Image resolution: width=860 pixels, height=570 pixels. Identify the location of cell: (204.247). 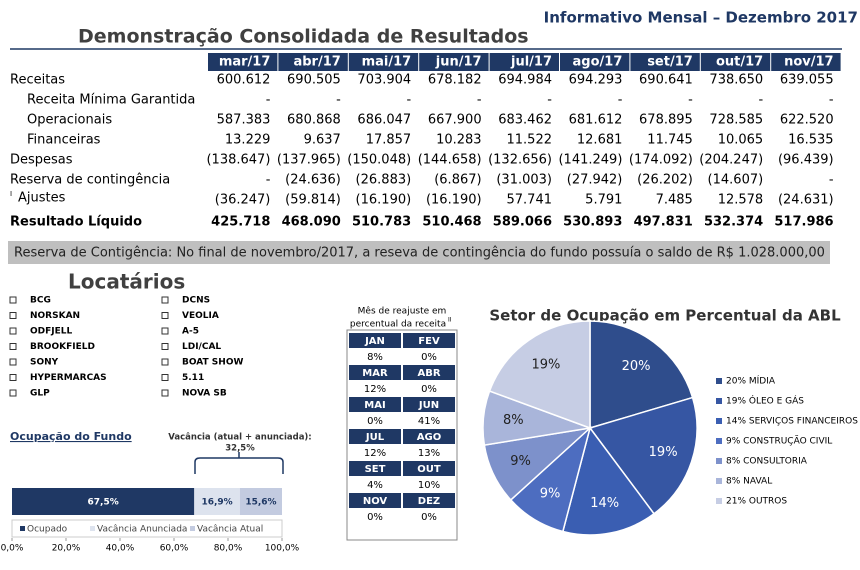
(731, 160).